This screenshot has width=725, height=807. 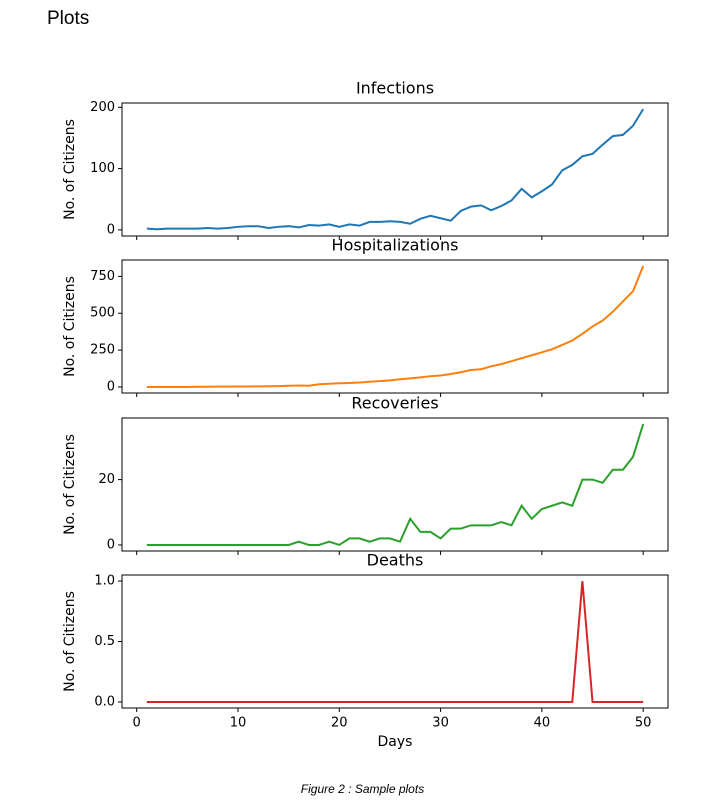 What do you see at coordinates (102, 276) in the screenshot?
I see `y-tick-label: 750` at bounding box center [102, 276].